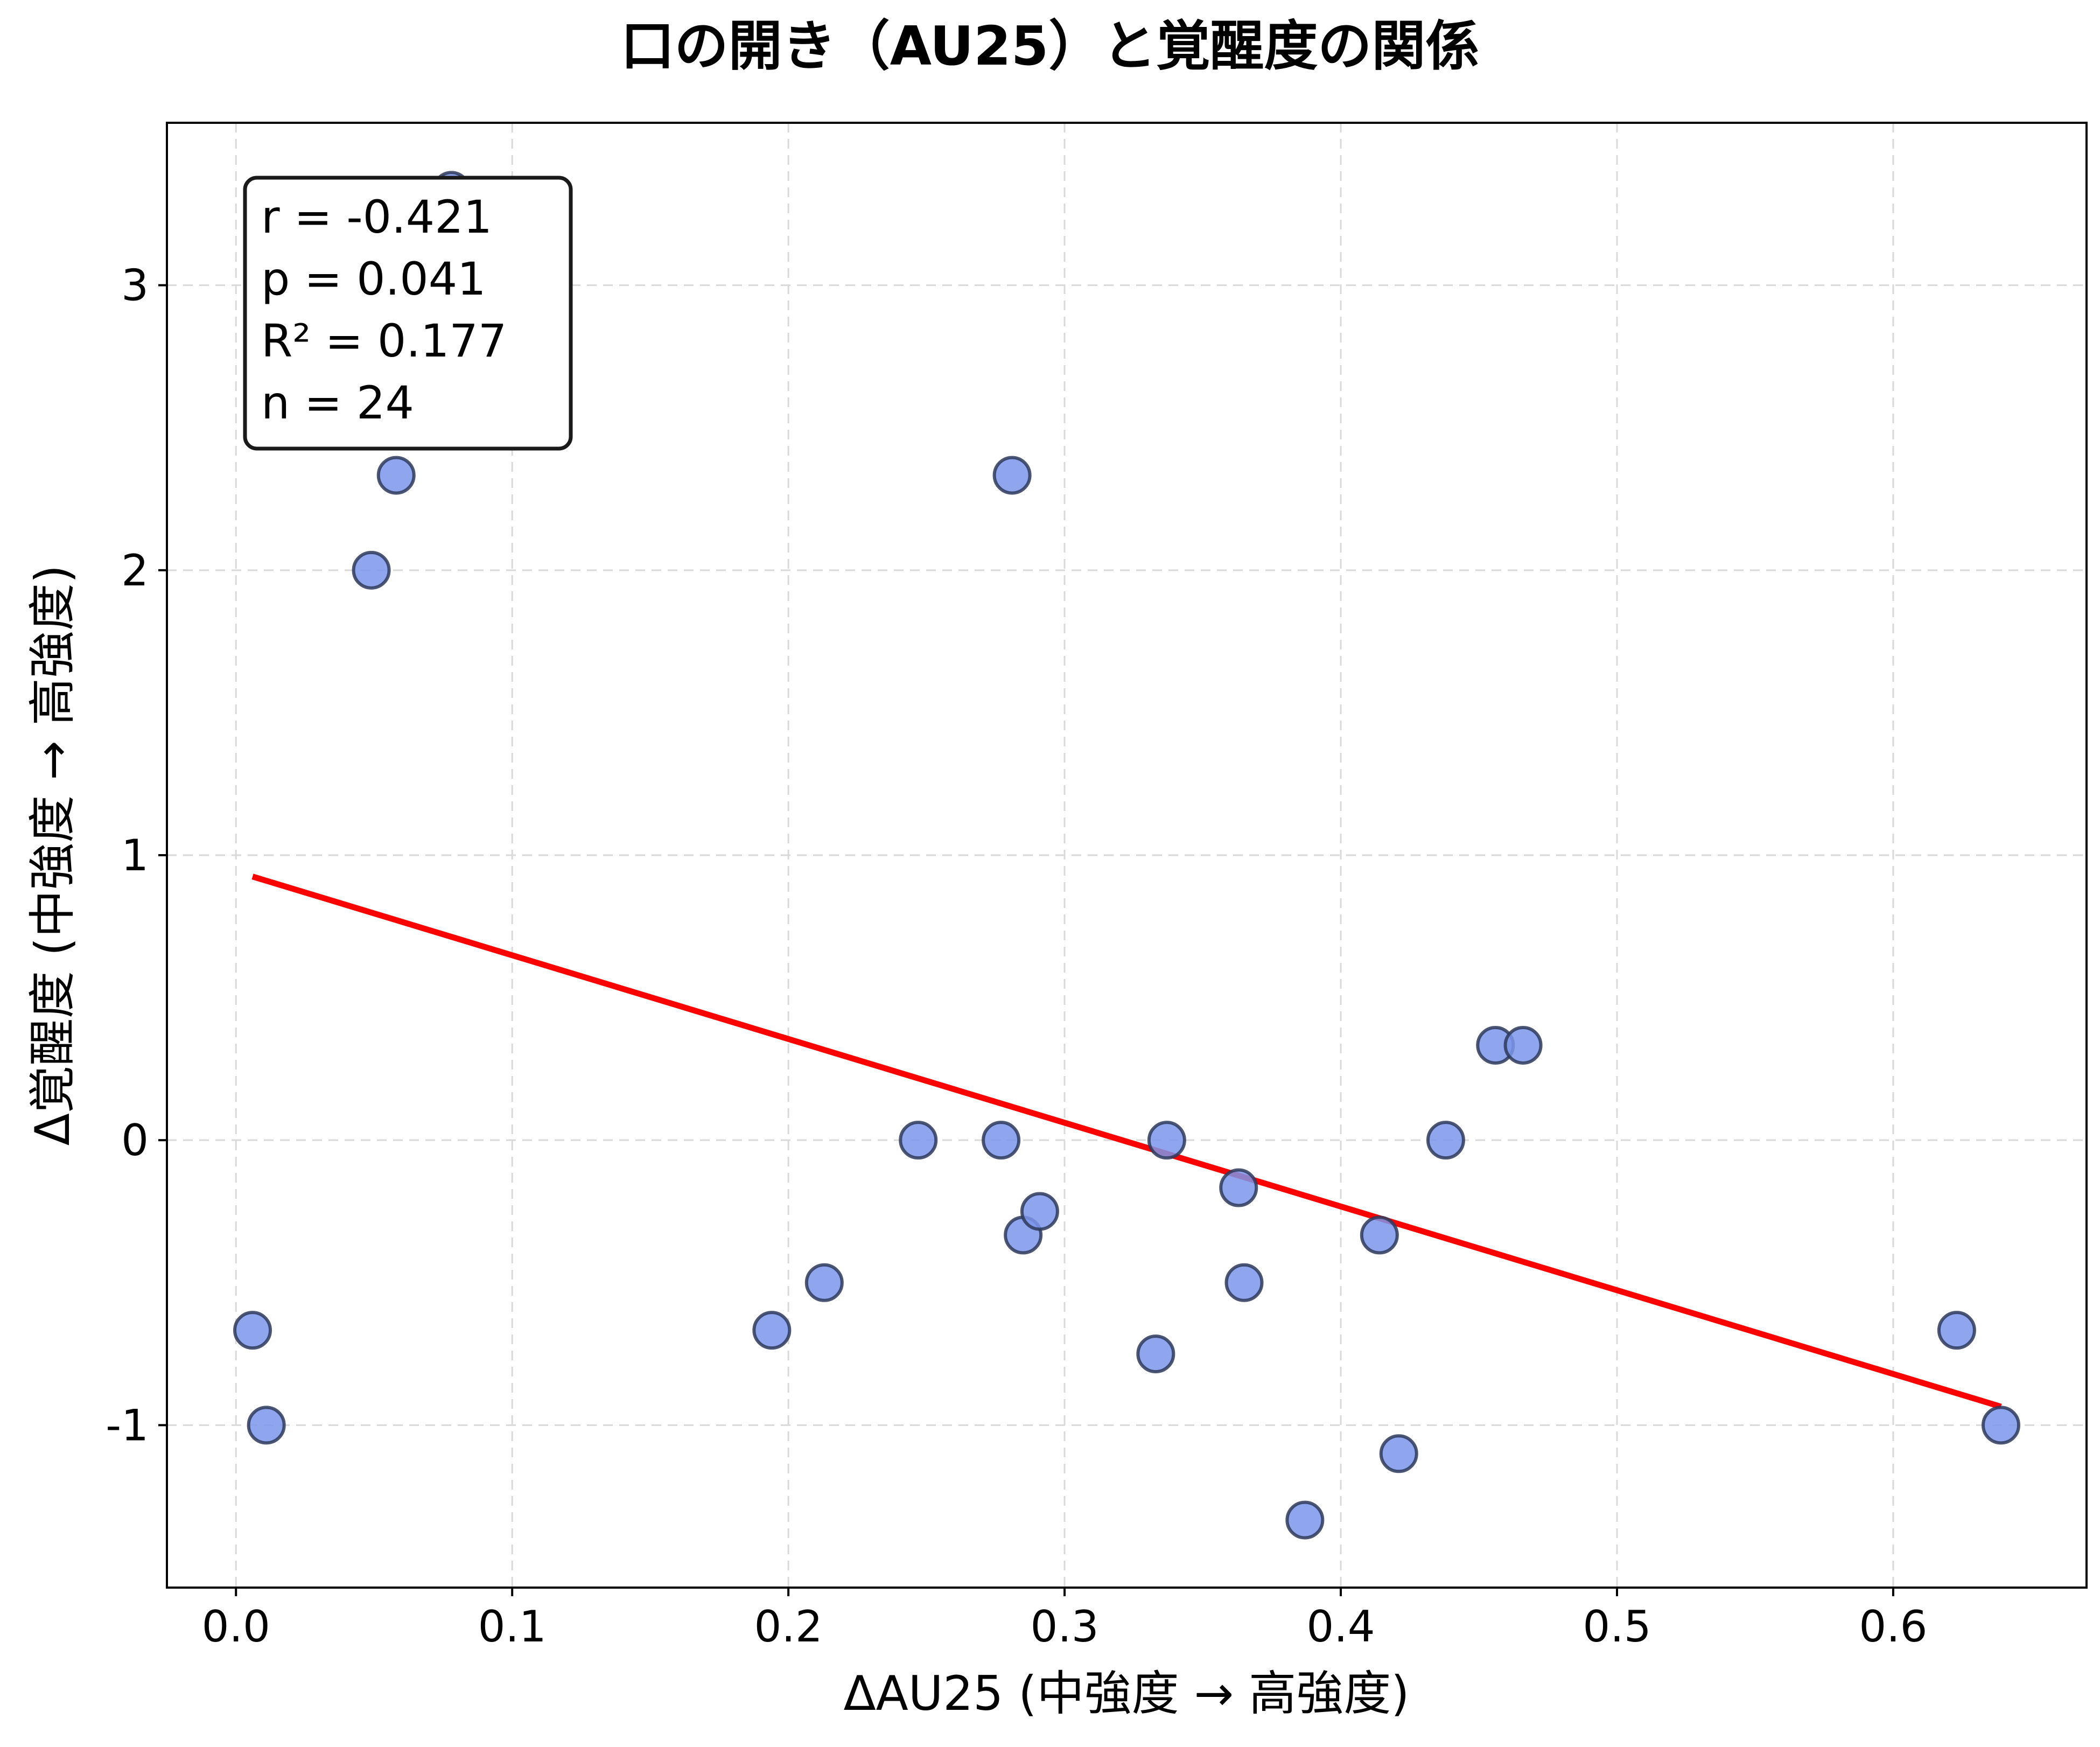  I want to click on stats-r2: R² = 0.177, so click(384, 341).